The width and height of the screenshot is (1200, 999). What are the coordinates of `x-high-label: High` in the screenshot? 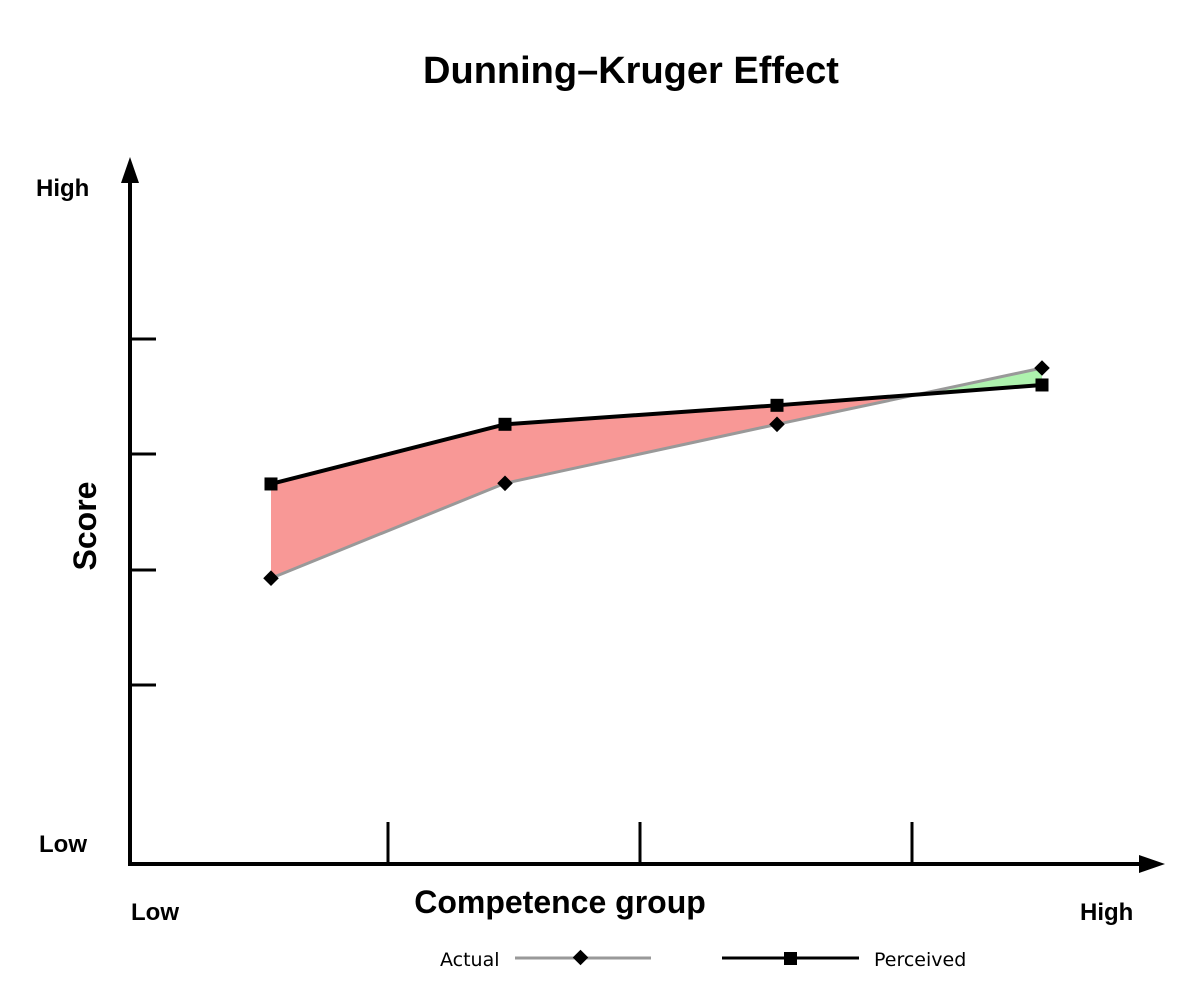 It's located at (1106, 912).